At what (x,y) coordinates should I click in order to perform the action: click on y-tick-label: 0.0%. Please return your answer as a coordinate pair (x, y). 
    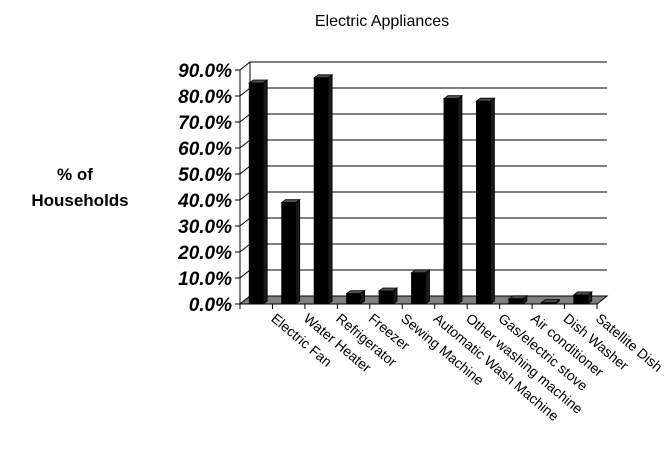
    Looking at the image, I should click on (210, 305).